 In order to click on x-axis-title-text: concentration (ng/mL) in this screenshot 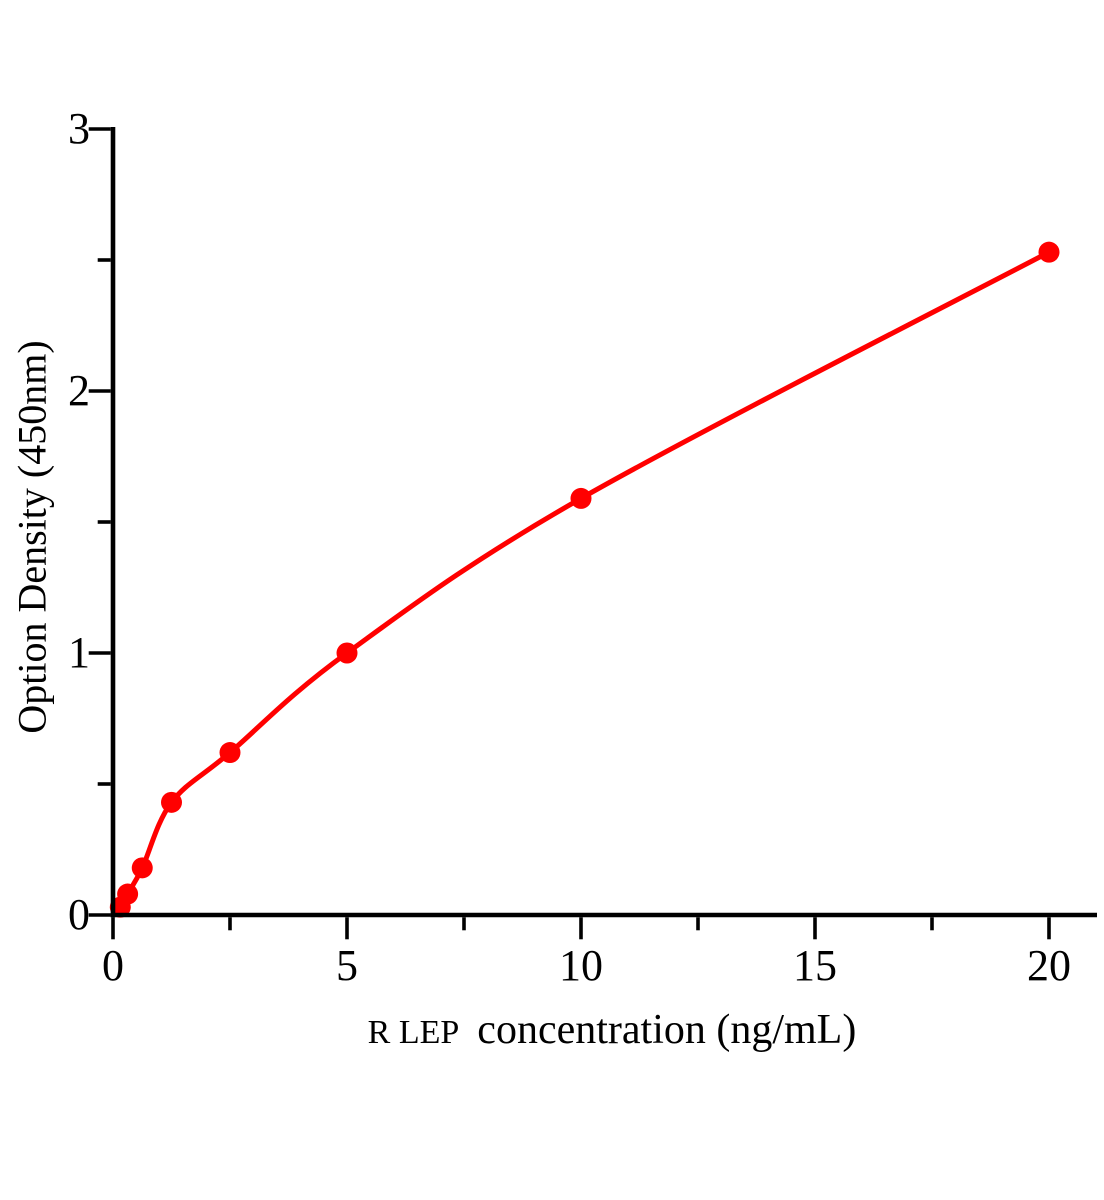, I will do `click(667, 1030)`.